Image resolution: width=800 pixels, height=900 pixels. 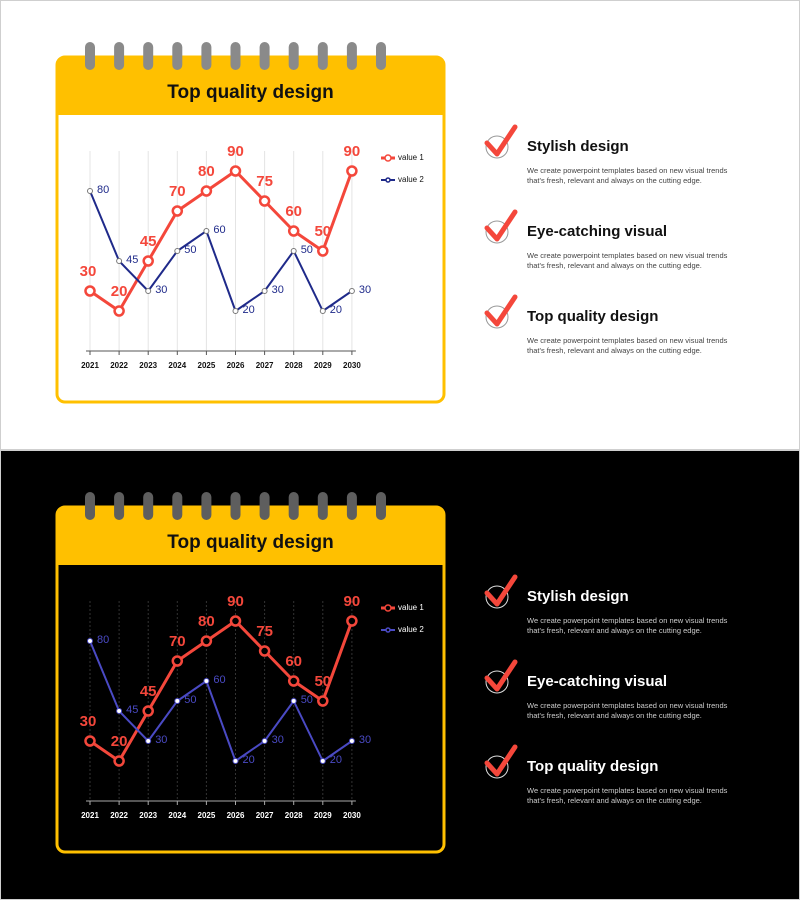 What do you see at coordinates (206, 621) in the screenshot?
I see `data-label: 80` at bounding box center [206, 621].